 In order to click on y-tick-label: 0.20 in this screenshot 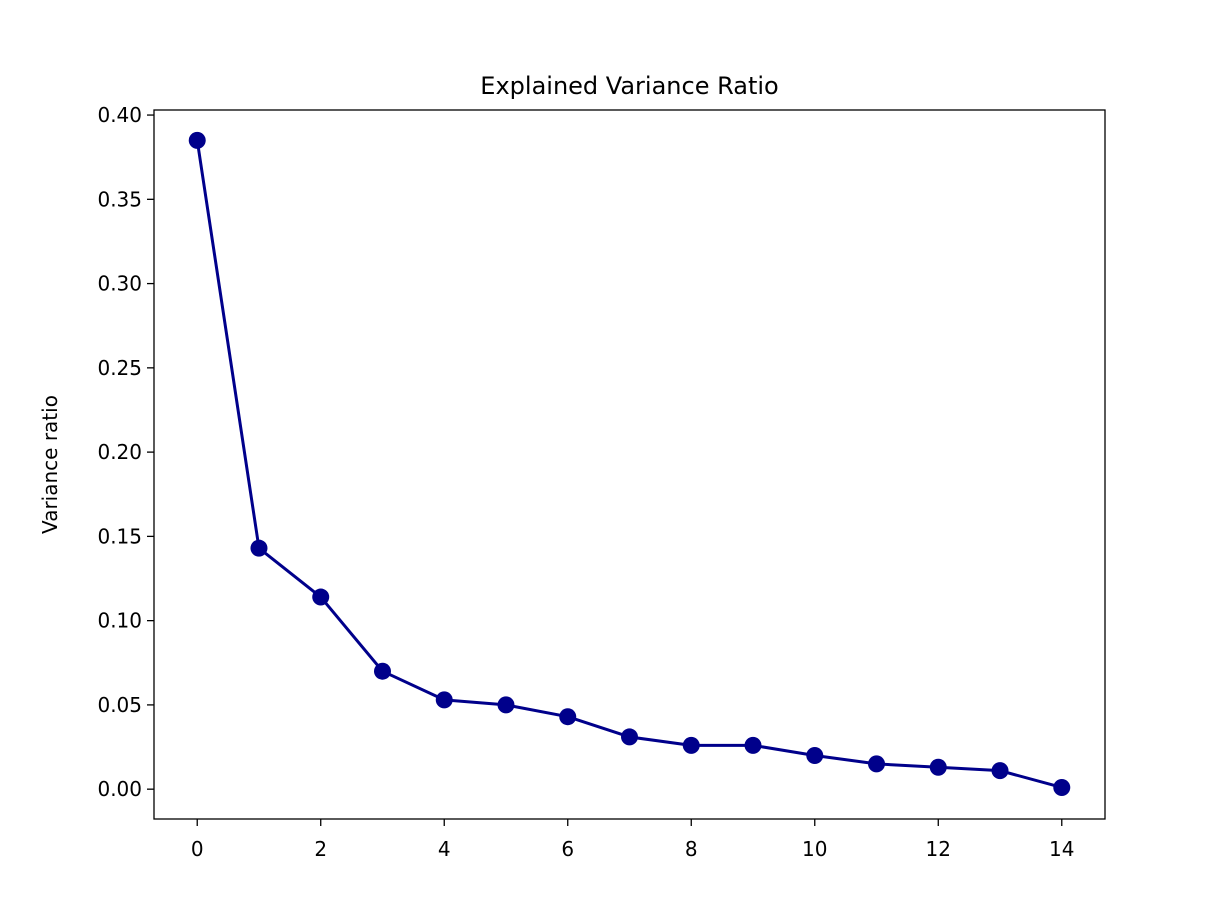, I will do `click(119, 452)`.